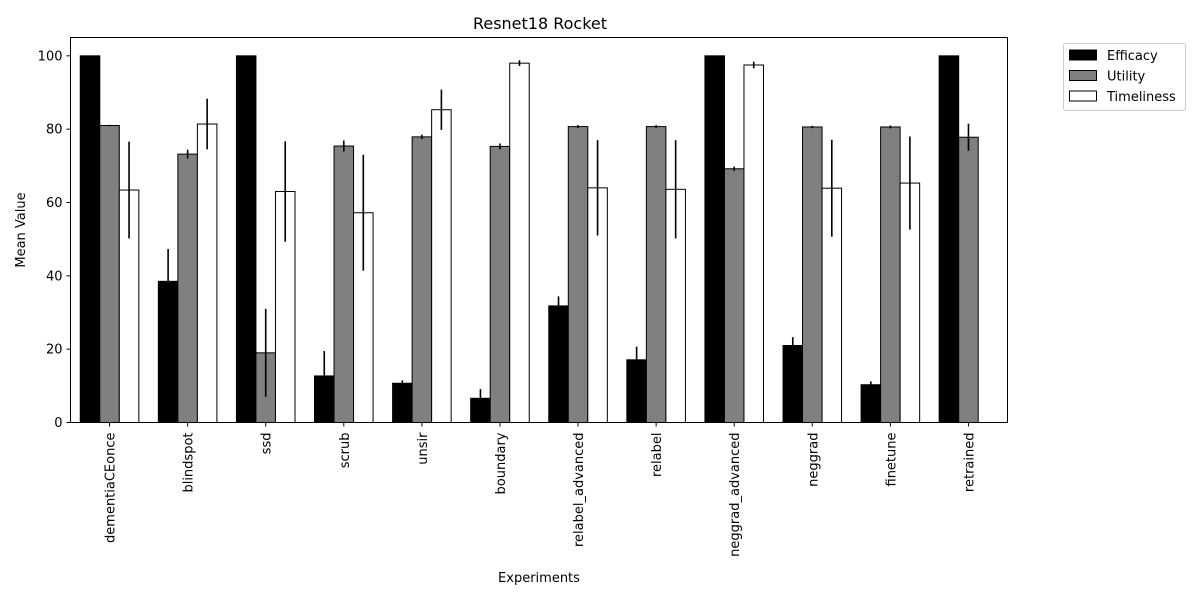 This screenshot has width=1200, height=604. Describe the element at coordinates (812, 274) in the screenshot. I see `bar-utility-neggrad` at that location.